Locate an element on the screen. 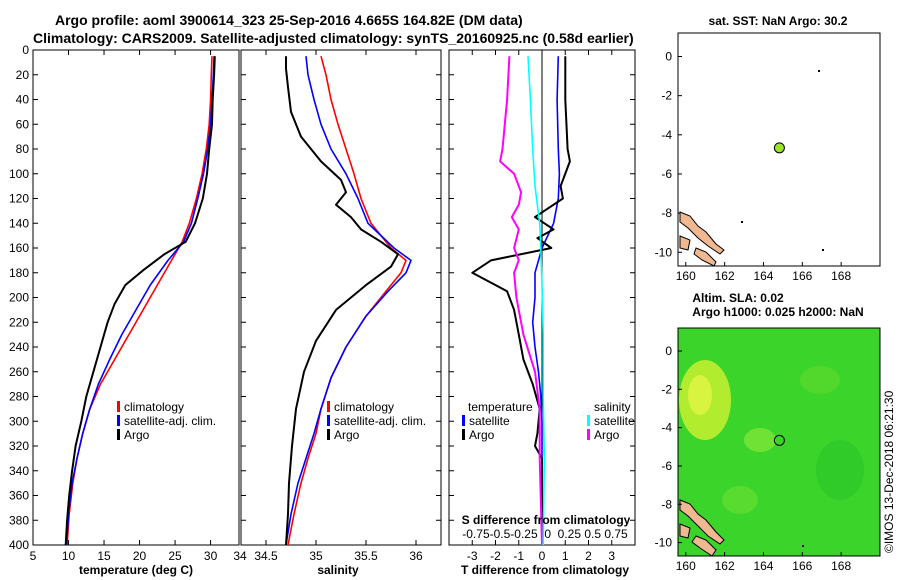 The height and width of the screenshot is (580, 900). ssh-map-float-marker is located at coordinates (779, 440).